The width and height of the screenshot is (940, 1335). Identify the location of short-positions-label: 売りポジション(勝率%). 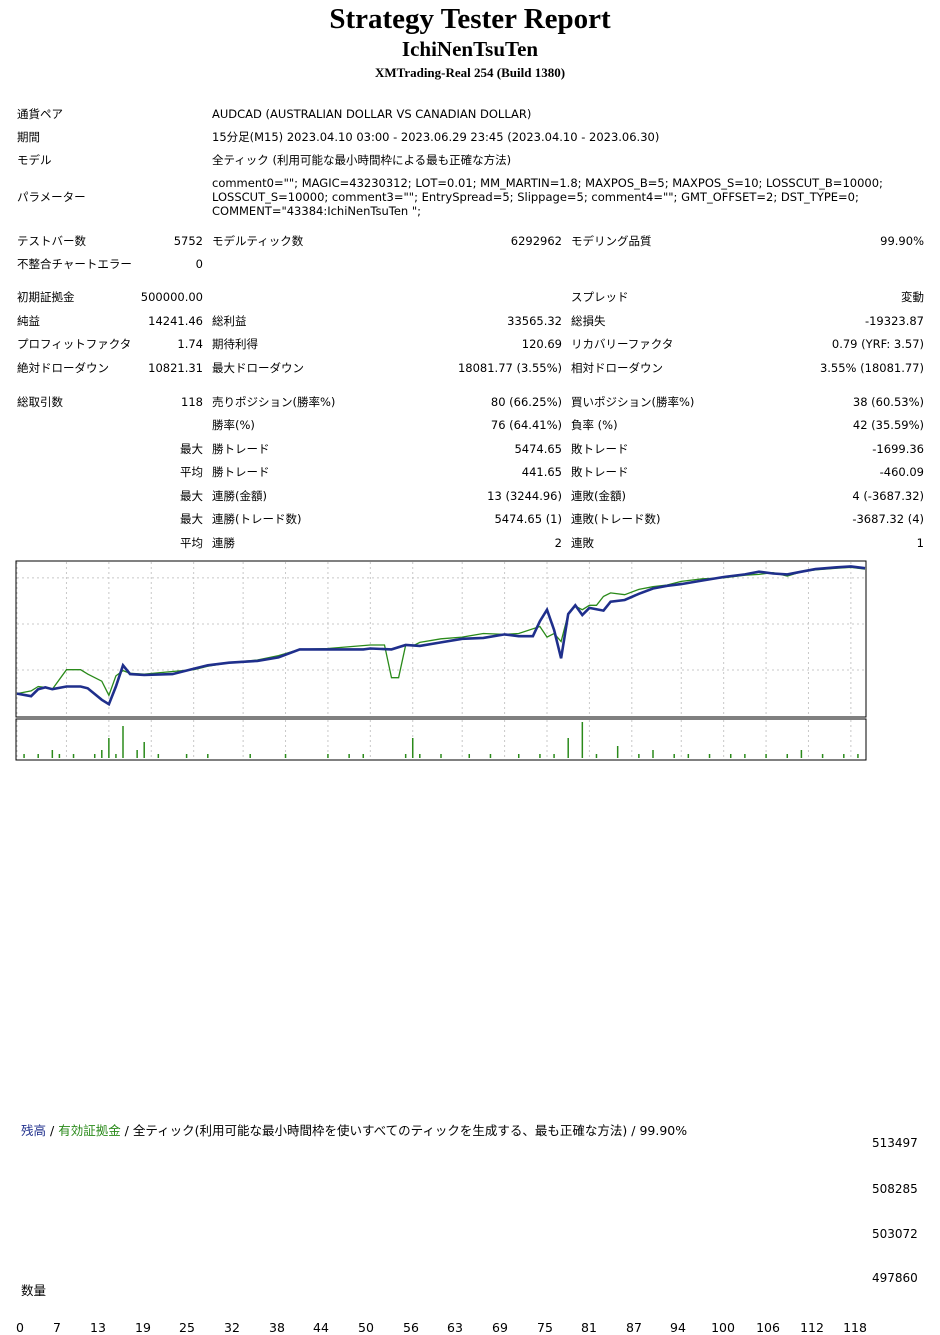
(274, 402).